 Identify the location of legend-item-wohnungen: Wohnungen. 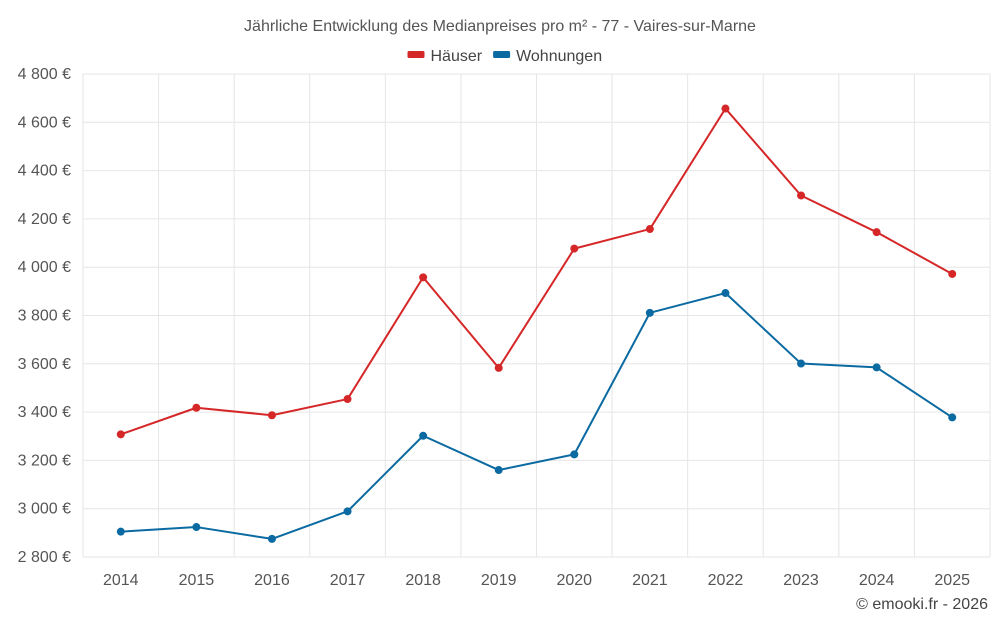
(547, 56).